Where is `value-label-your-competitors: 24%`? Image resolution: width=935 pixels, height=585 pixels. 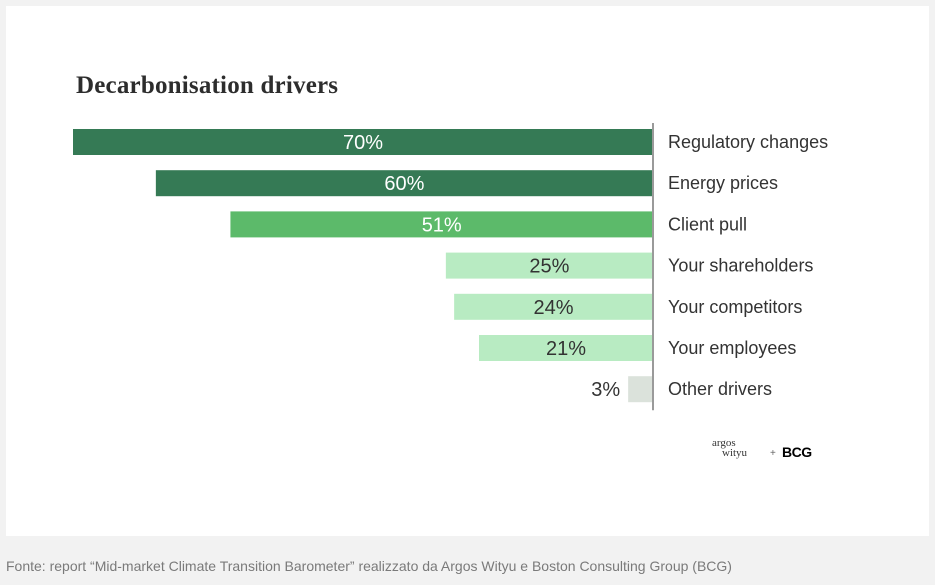 value-label-your-competitors: 24% is located at coordinates (554, 308).